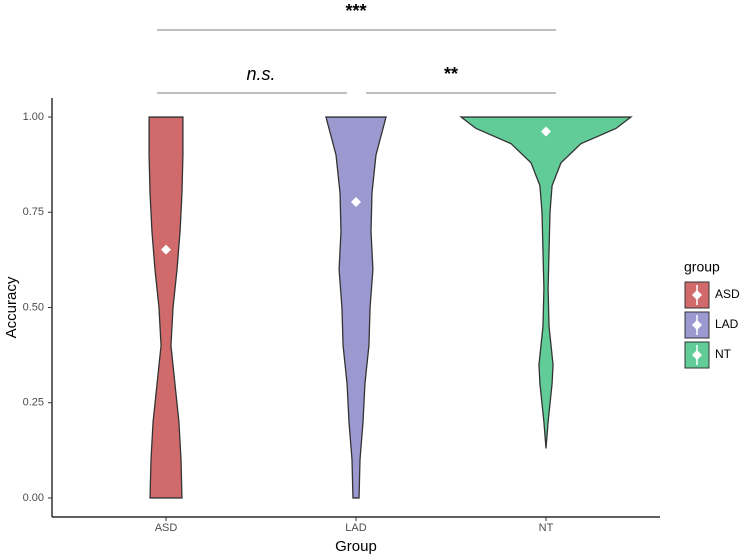  I want to click on significance-label: **, so click(451, 74).